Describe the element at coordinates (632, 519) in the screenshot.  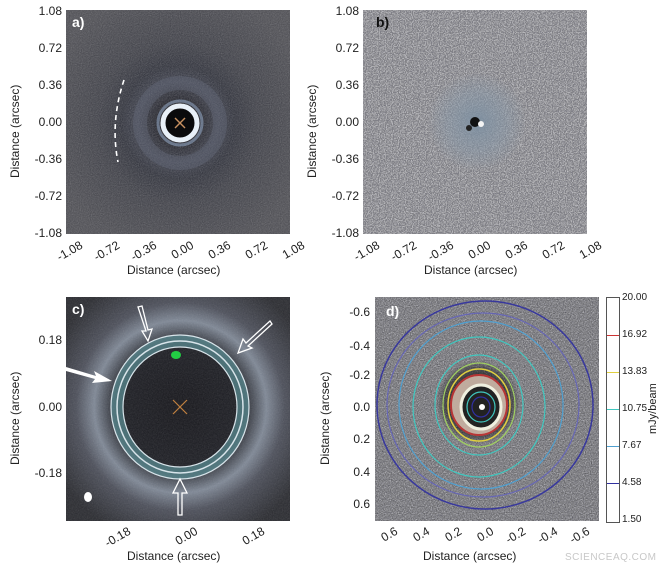
I see `colorbar-tick: 1.50` at that location.